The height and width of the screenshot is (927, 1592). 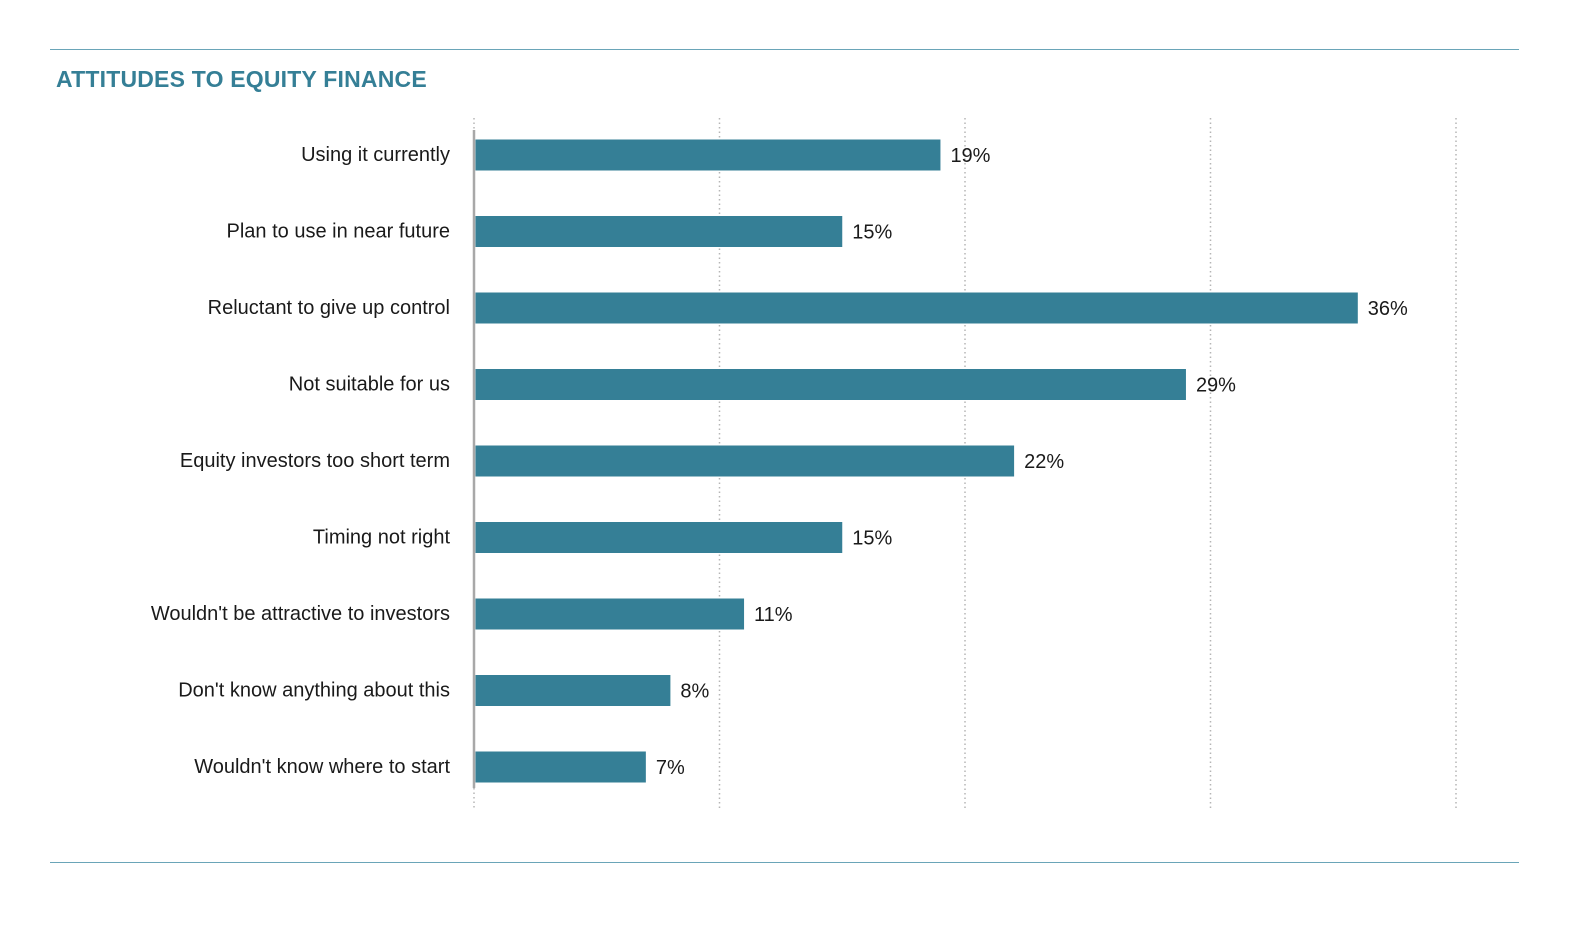 I want to click on bottom-rule, so click(x=784, y=862).